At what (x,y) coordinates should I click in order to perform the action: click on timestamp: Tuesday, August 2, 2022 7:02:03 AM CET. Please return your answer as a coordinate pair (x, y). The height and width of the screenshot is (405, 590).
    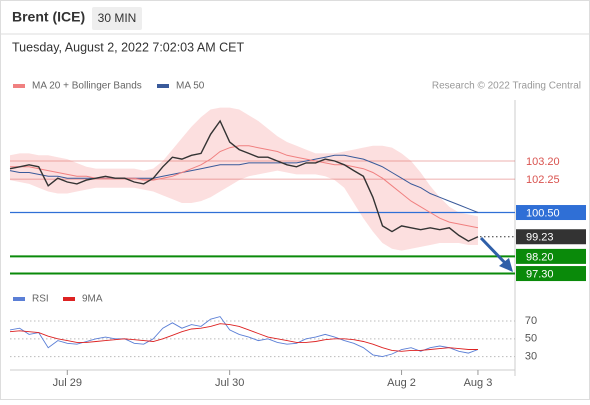
    Looking at the image, I should click on (128, 47).